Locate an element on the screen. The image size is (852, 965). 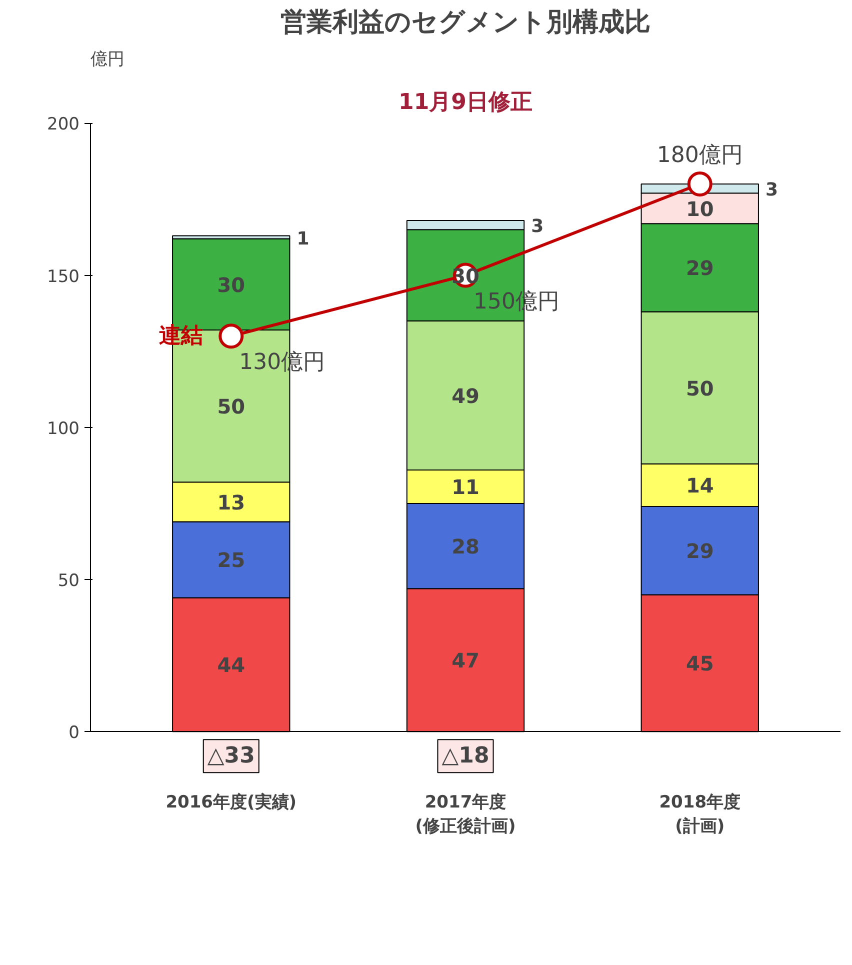
data-label: 28 is located at coordinates (466, 546).